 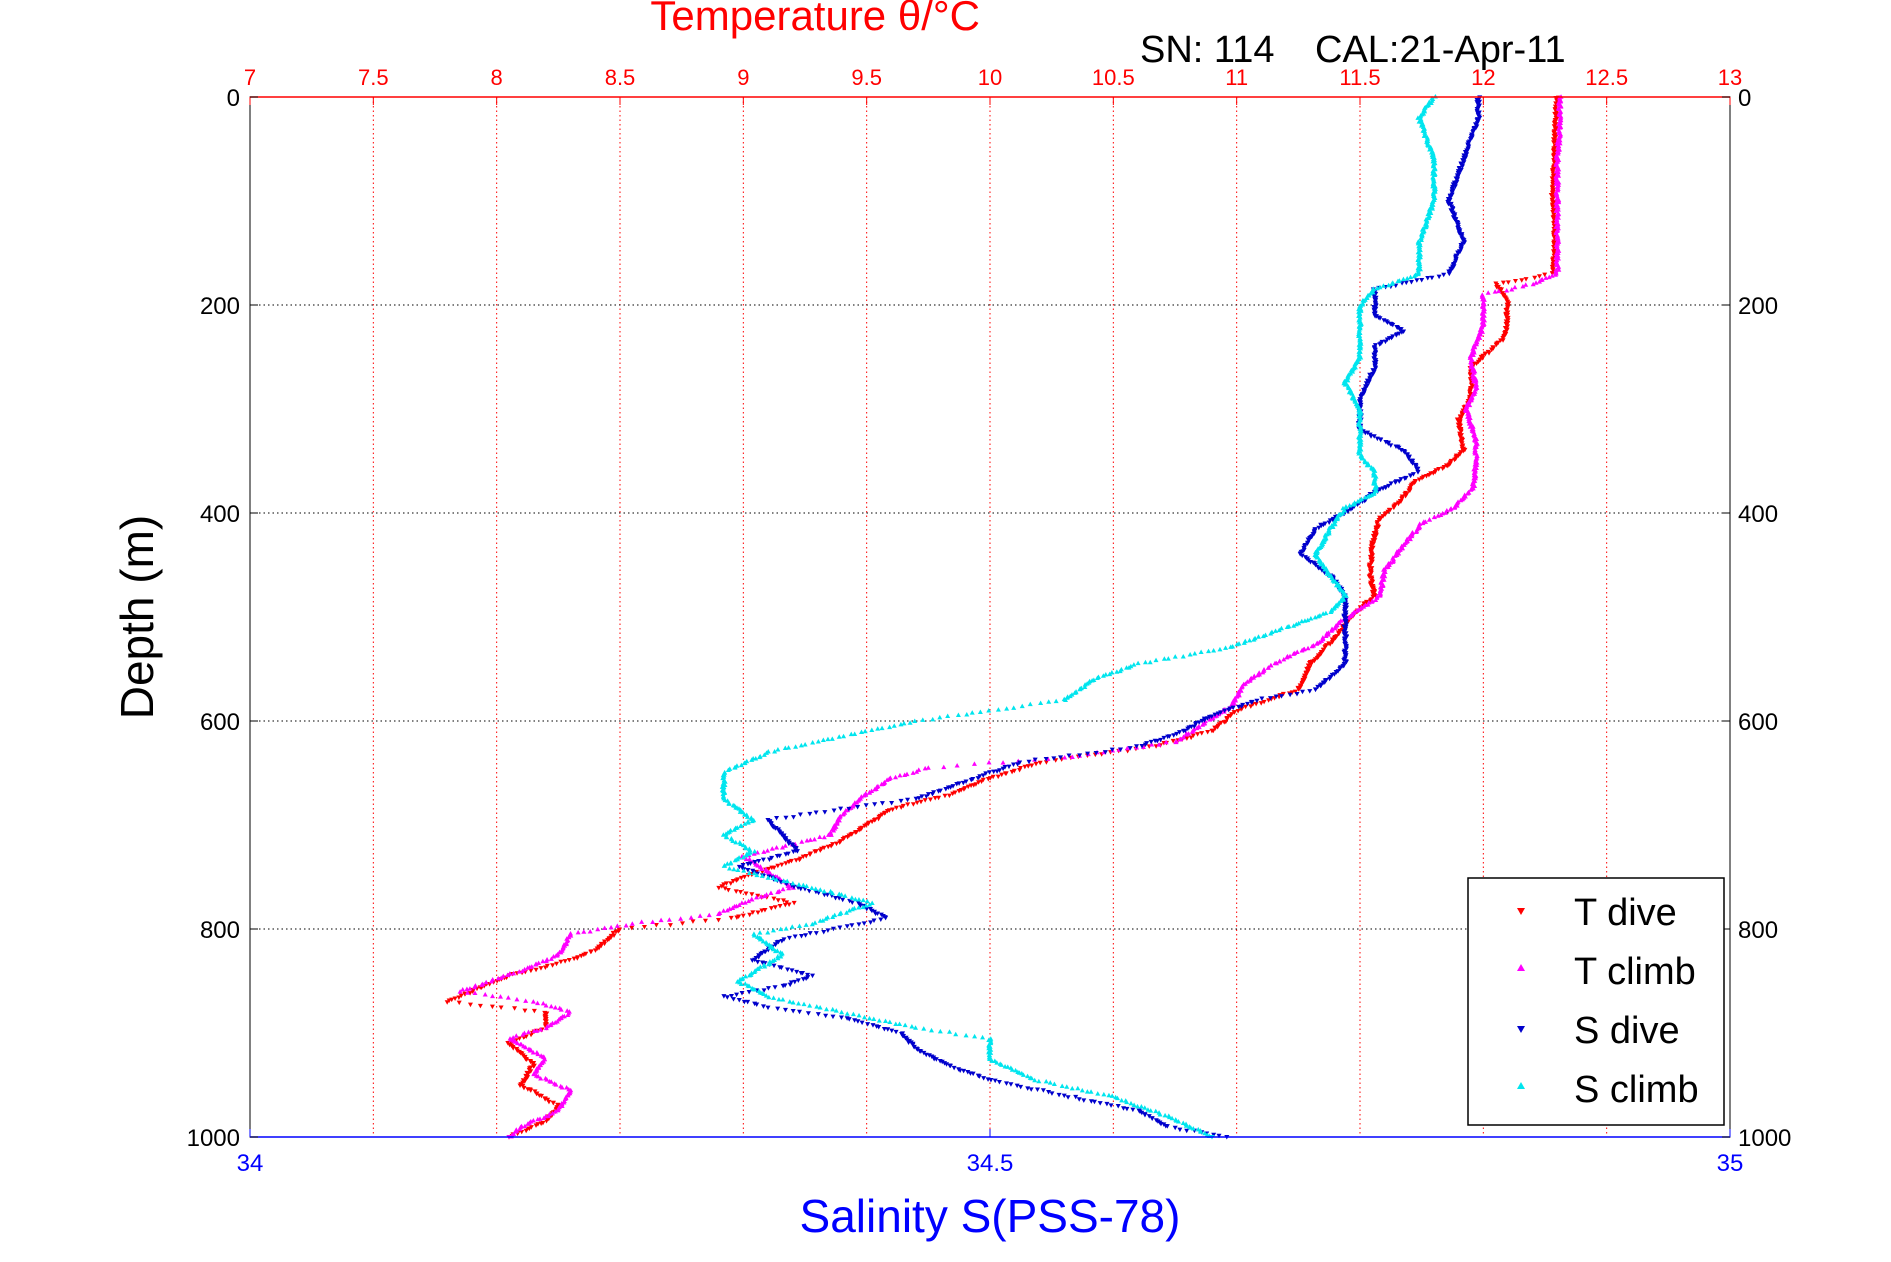 What do you see at coordinates (1758, 930) in the screenshot?
I see `depth-tick-label-right: 800` at bounding box center [1758, 930].